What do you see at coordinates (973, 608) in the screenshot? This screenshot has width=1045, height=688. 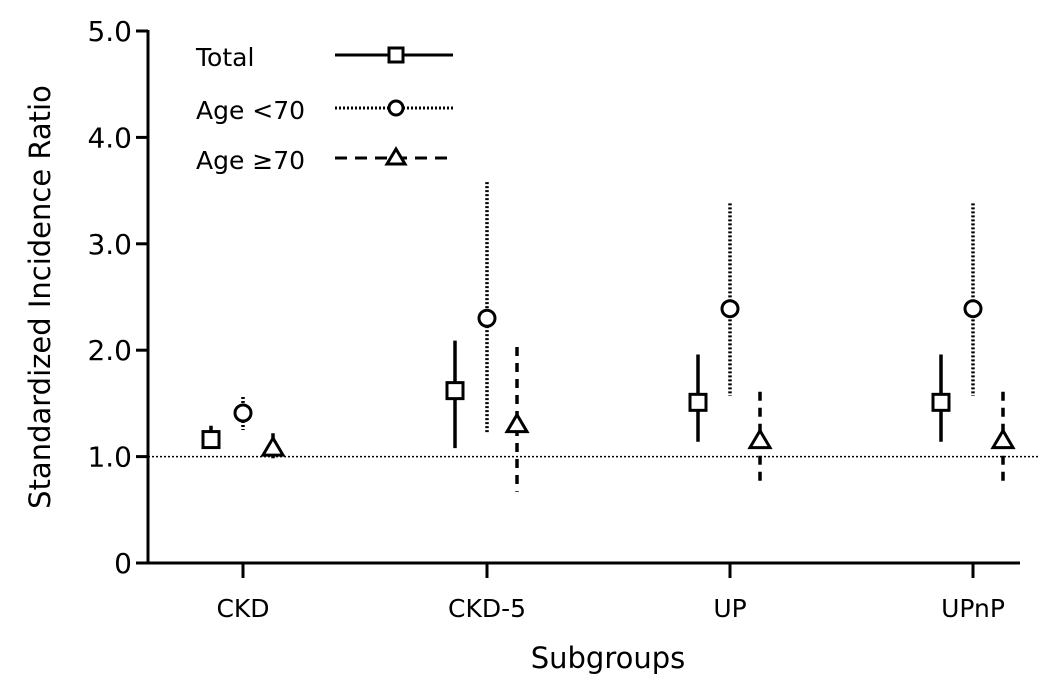 I see `x-tick-label: UPnP` at bounding box center [973, 608].